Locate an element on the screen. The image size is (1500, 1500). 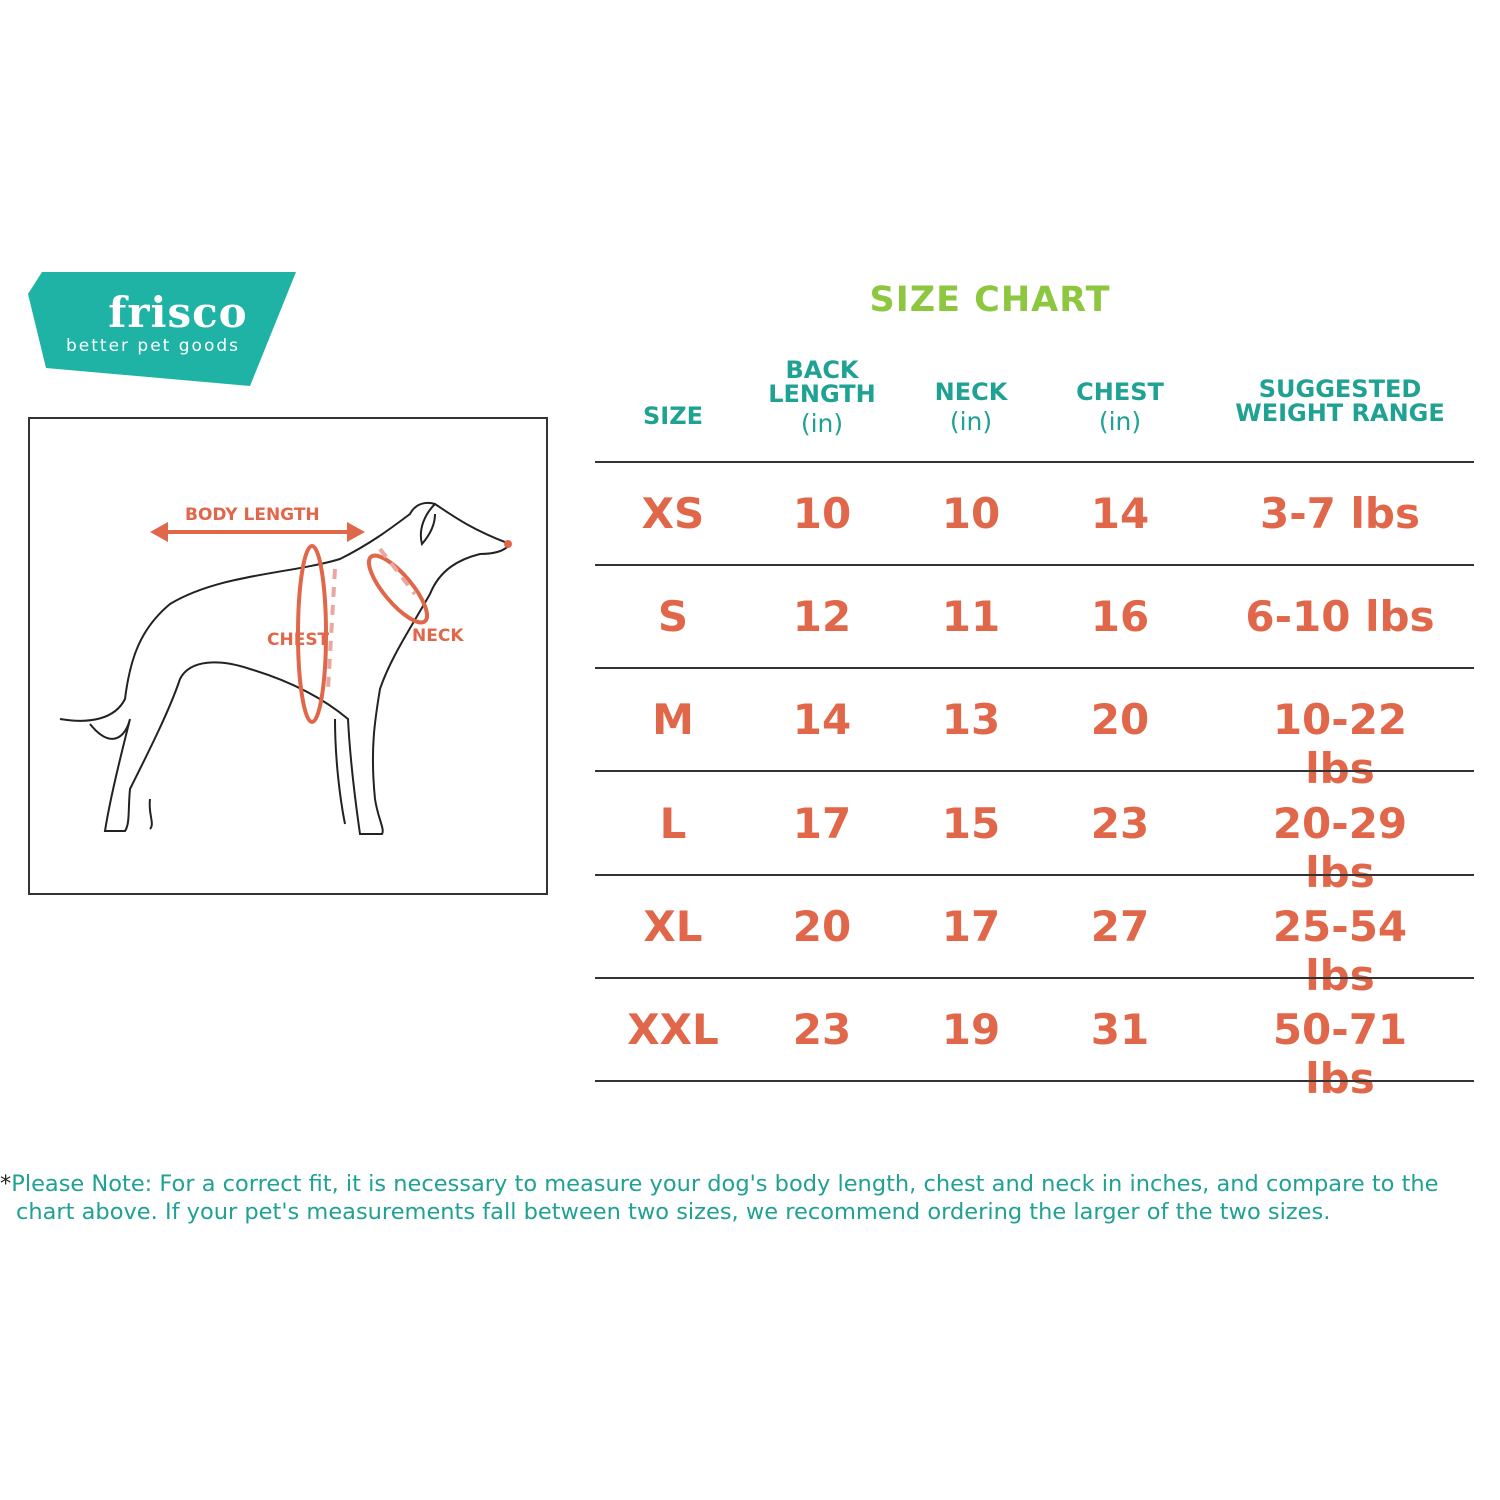
cell-back-length: 12 is located at coordinates (822, 617).